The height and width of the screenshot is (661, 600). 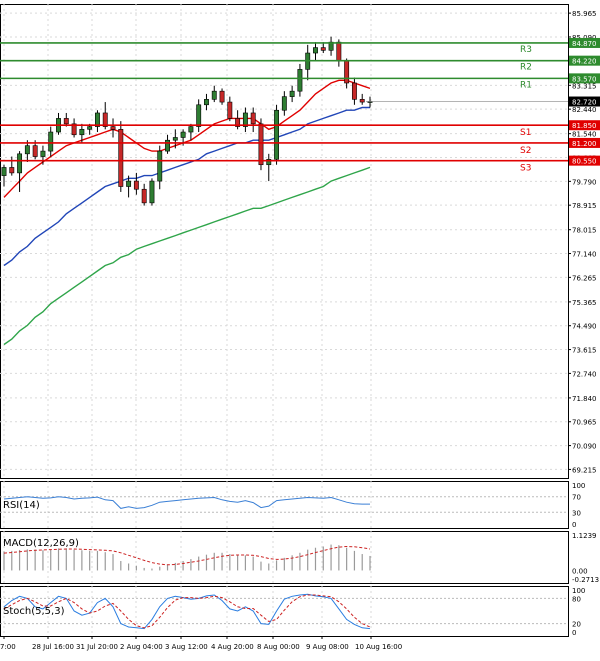 What do you see at coordinates (584, 327) in the screenshot?
I see `y-tick-label: 74.490` at bounding box center [584, 327].